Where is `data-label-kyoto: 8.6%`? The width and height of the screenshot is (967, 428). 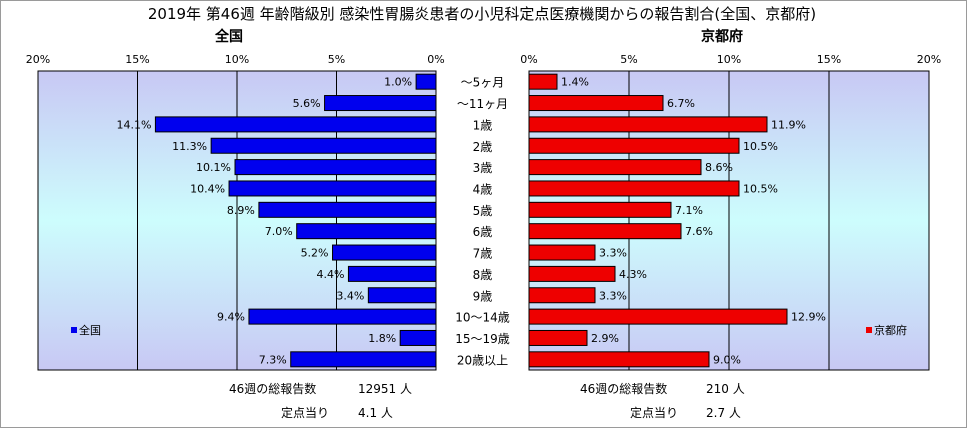 data-label-kyoto: 8.6% is located at coordinates (719, 167).